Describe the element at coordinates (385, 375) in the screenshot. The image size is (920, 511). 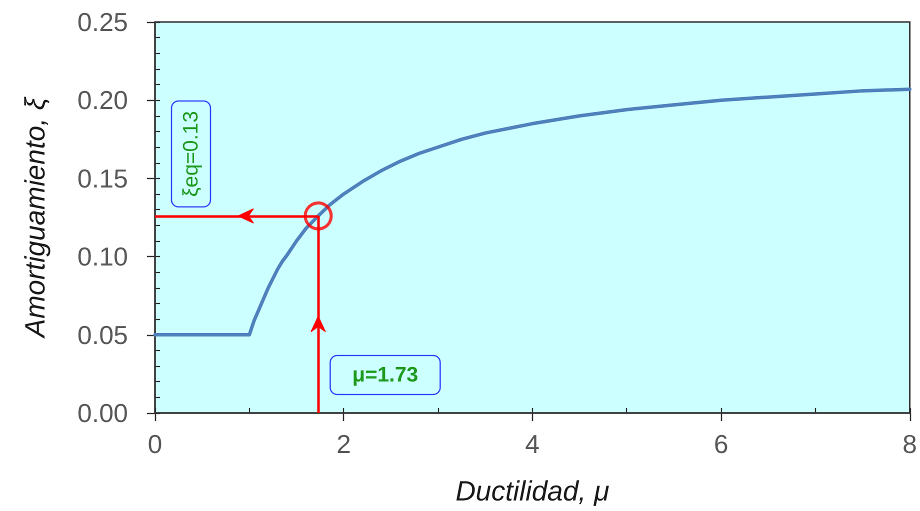
I see `ref-line-label: μ=1.73` at that location.